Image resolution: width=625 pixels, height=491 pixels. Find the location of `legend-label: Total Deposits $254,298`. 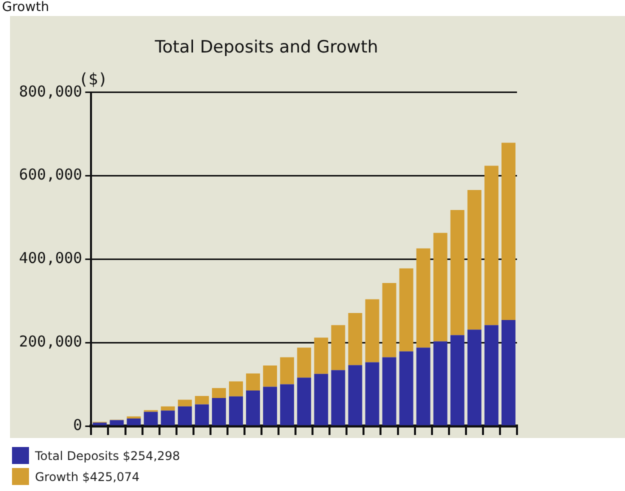

legend-label: Total Deposits $254,298 is located at coordinates (107, 455).